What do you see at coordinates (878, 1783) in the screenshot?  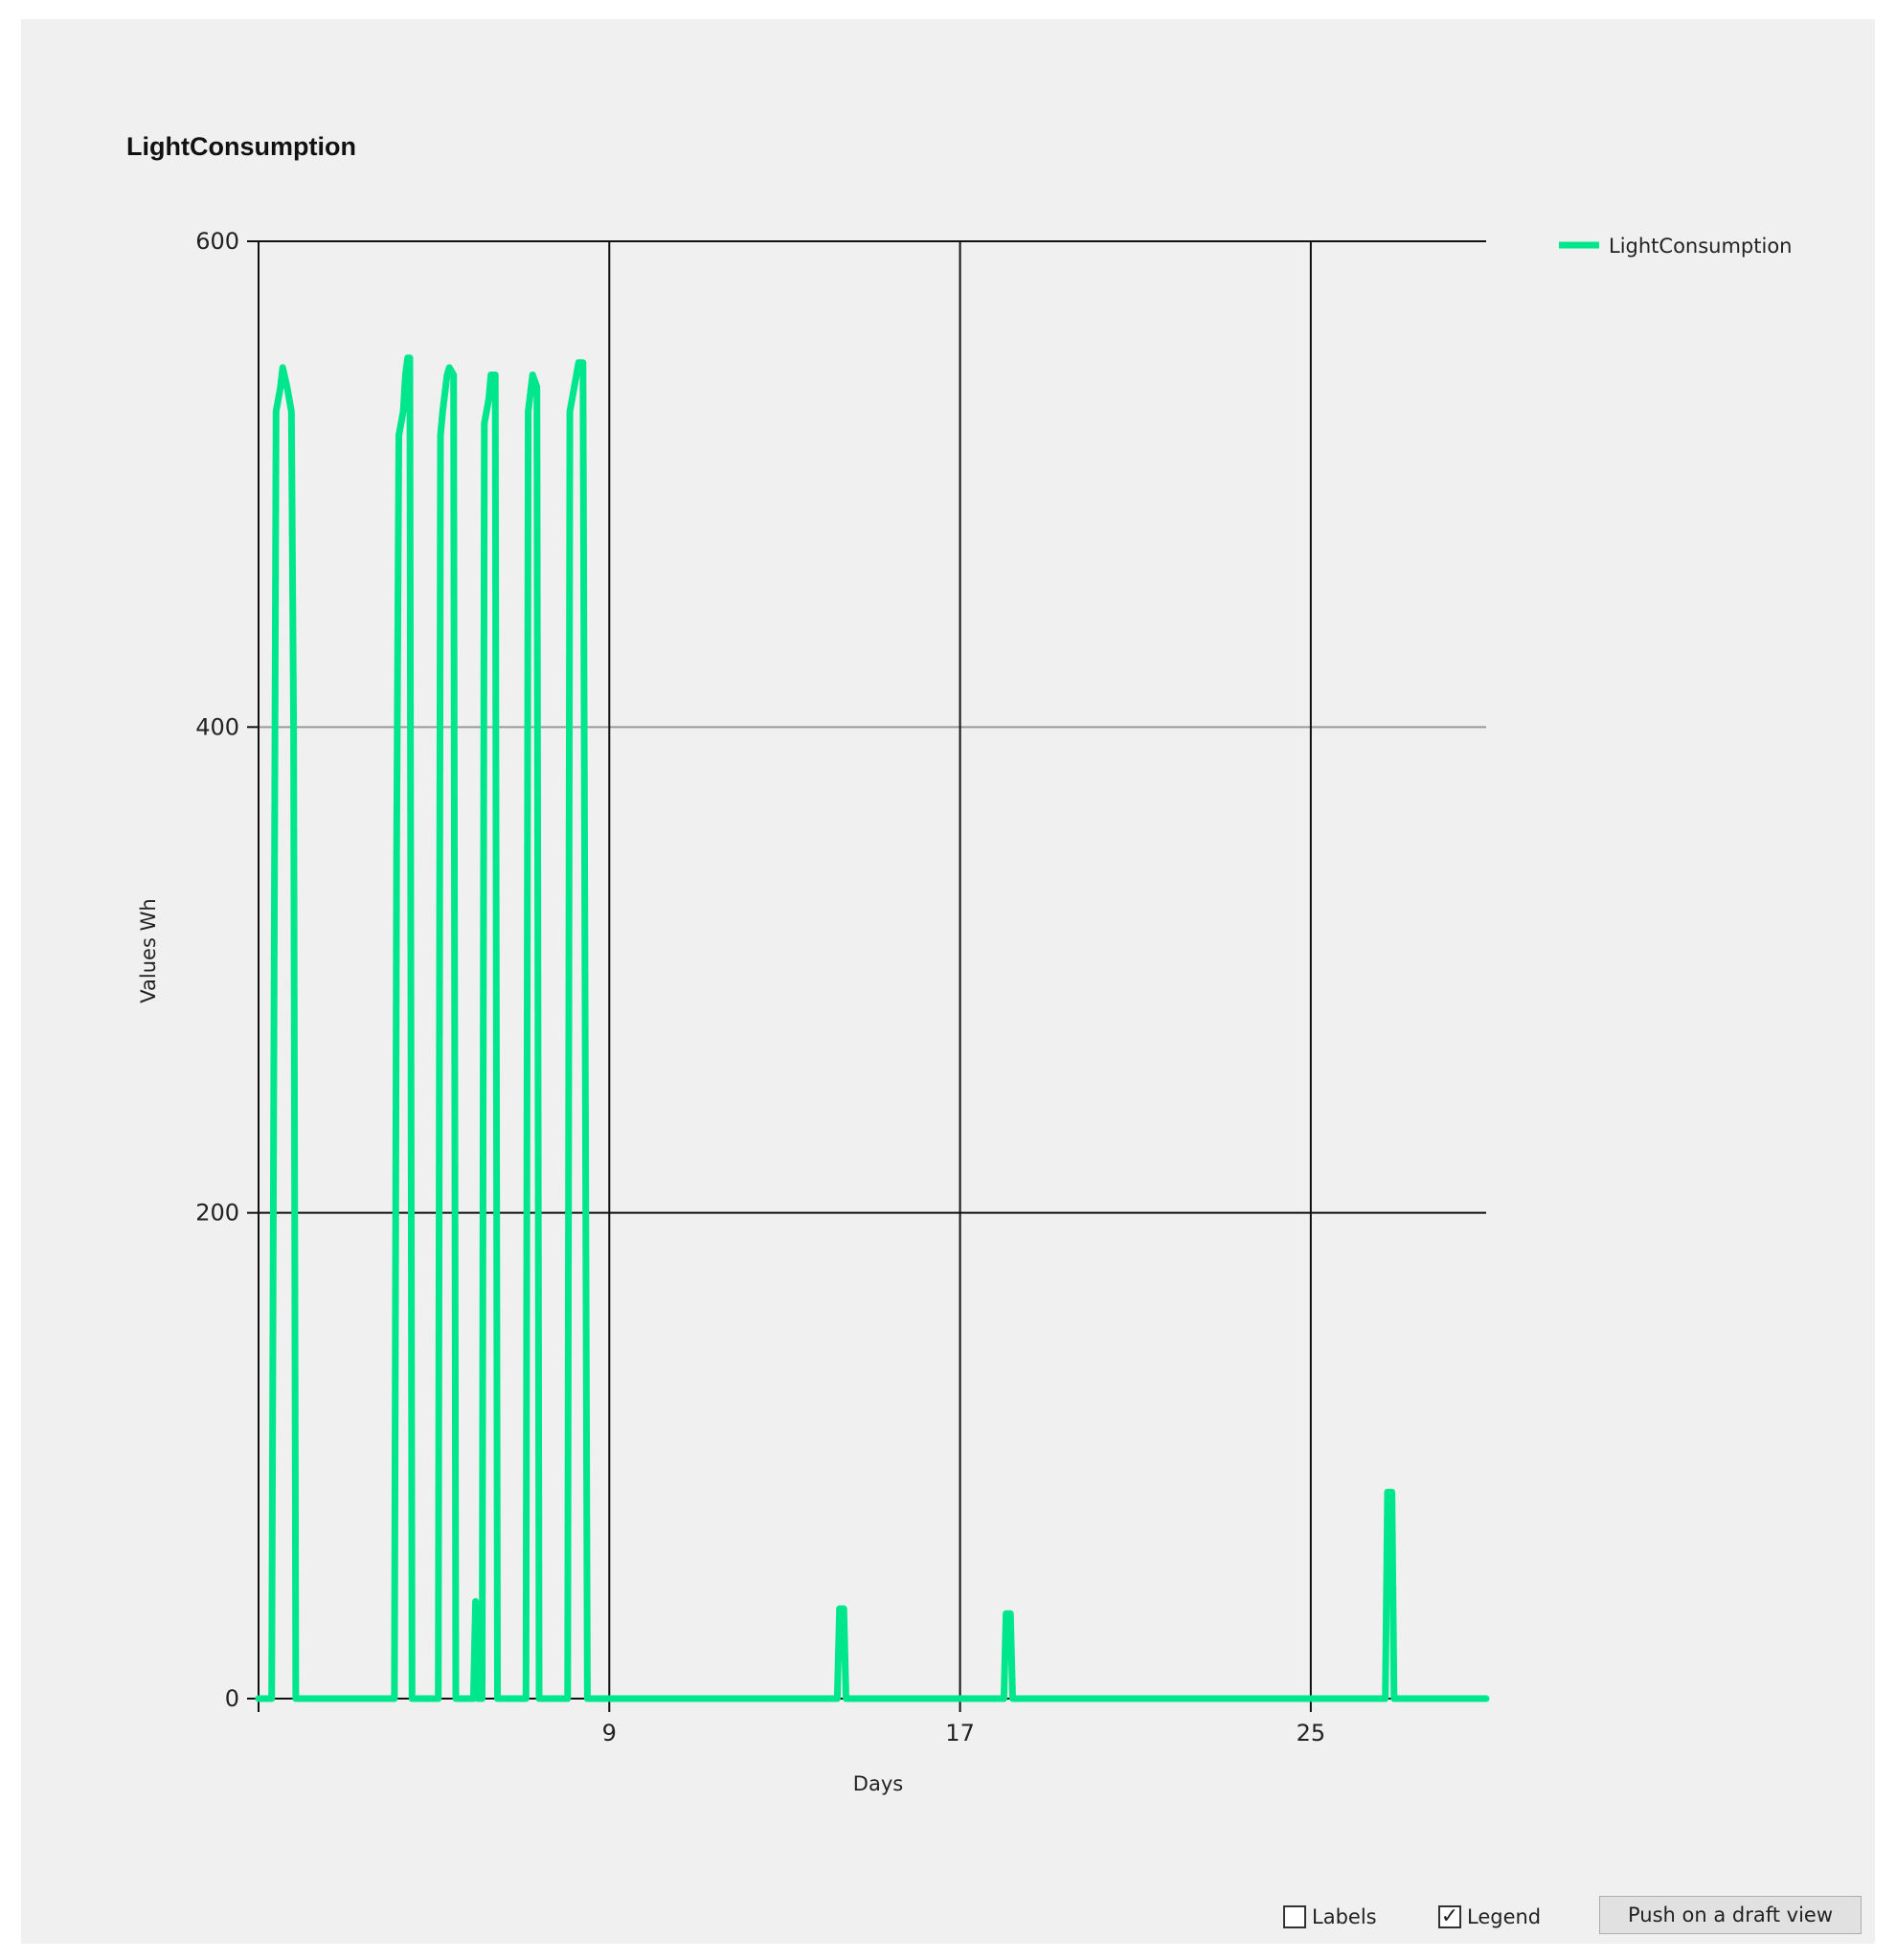 I see `x-axis-label: Days` at bounding box center [878, 1783].